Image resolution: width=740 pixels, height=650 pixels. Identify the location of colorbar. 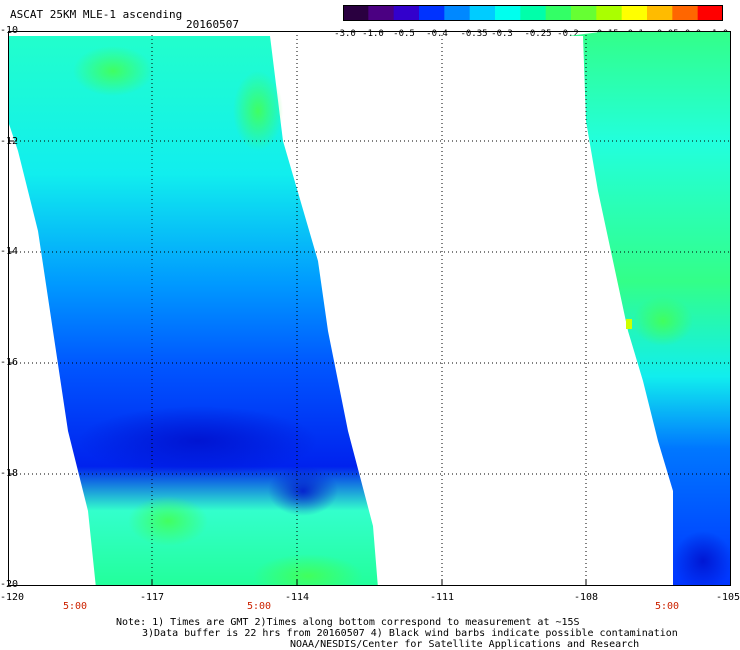
(533, 13).